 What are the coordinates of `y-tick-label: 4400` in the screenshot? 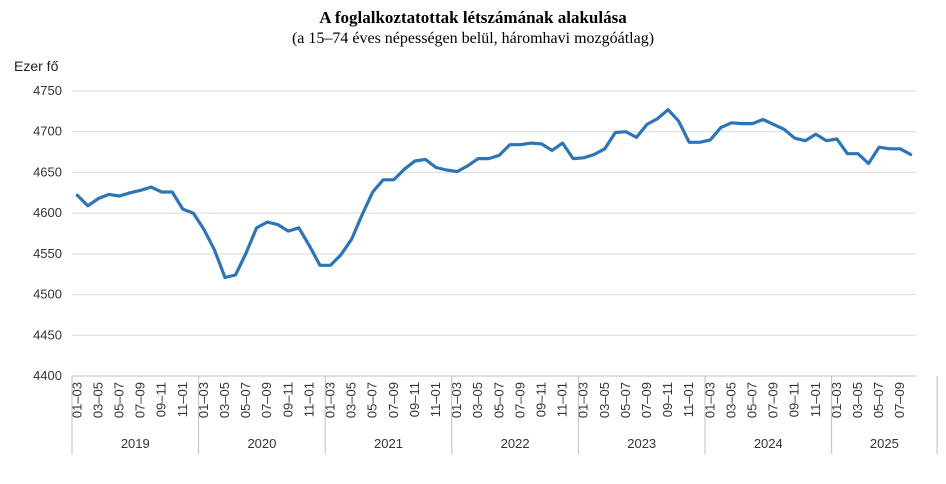 It's located at (47, 375).